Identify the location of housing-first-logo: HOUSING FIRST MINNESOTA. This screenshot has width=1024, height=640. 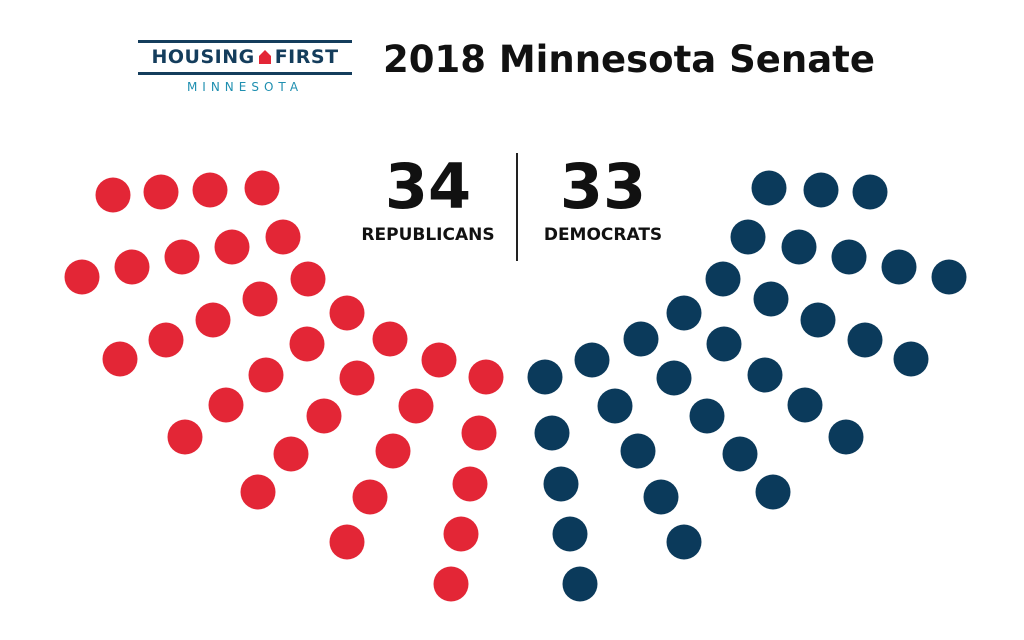
(245, 70).